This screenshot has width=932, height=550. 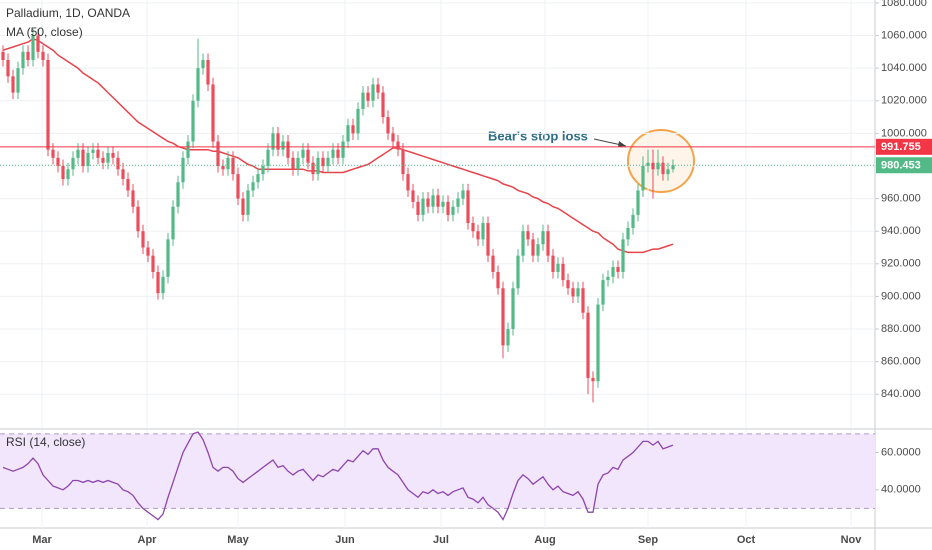 I want to click on x-tick-label: Mar, so click(x=42, y=540).